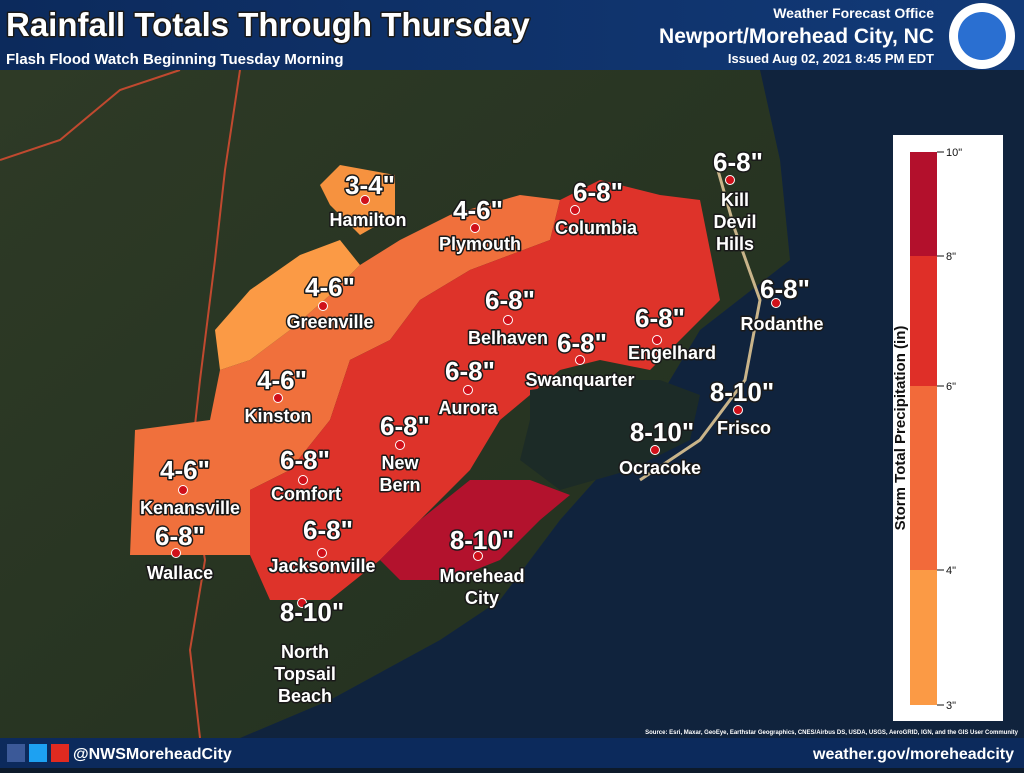 This screenshot has width=1024, height=773. I want to click on city-name: Beach, so click(305, 696).